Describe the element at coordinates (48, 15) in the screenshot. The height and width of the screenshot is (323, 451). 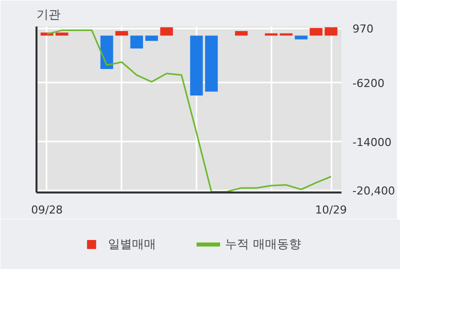
I see `chart-title: 기관` at that location.